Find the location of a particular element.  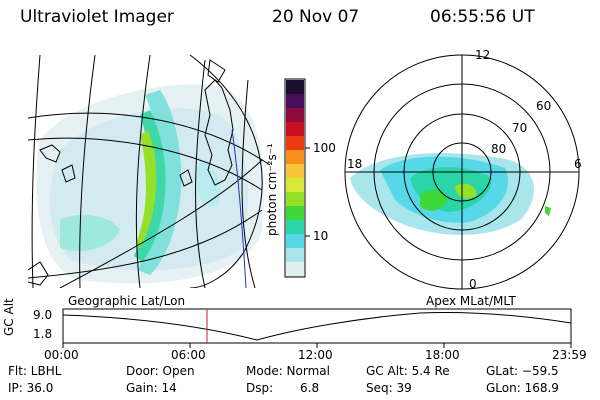

status-gc-alt: GC Alt: 5.4 Re is located at coordinates (408, 371).